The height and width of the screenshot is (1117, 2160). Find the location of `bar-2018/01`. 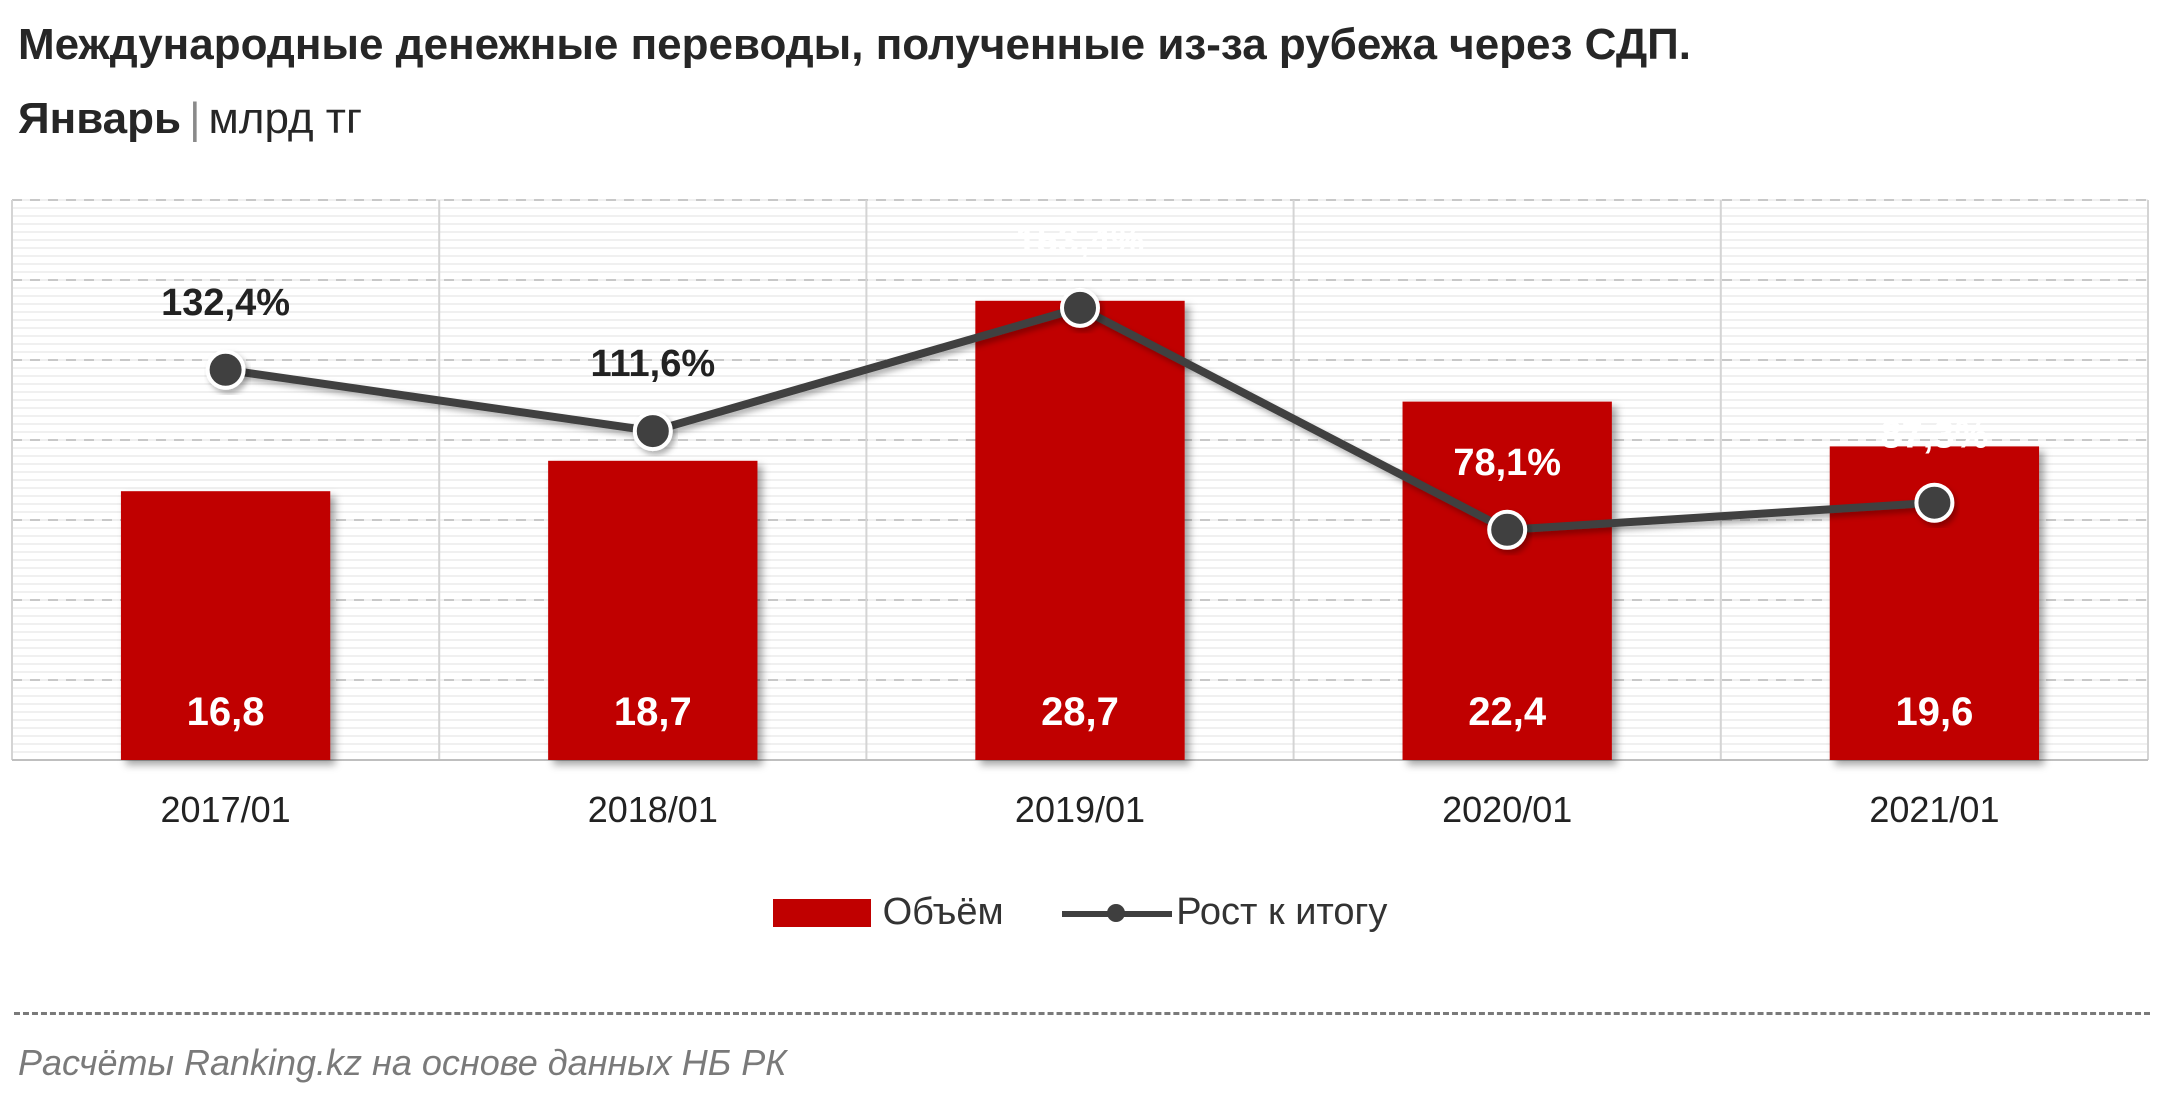

bar-2018/01 is located at coordinates (653, 610).